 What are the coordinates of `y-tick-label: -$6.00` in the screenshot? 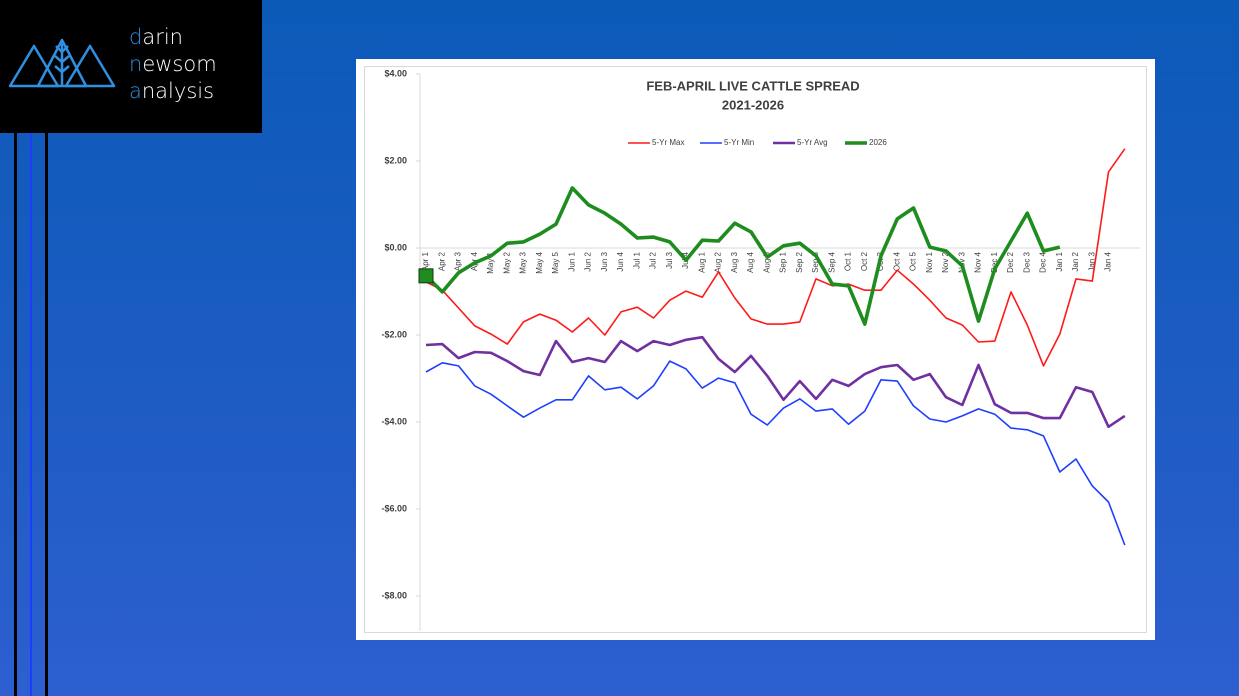 It's located at (394, 508).